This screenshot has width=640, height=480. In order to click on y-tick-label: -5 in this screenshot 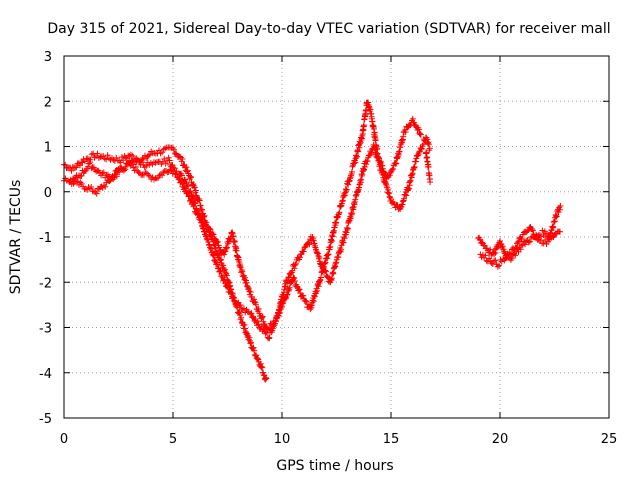, I will do `click(45, 419)`.